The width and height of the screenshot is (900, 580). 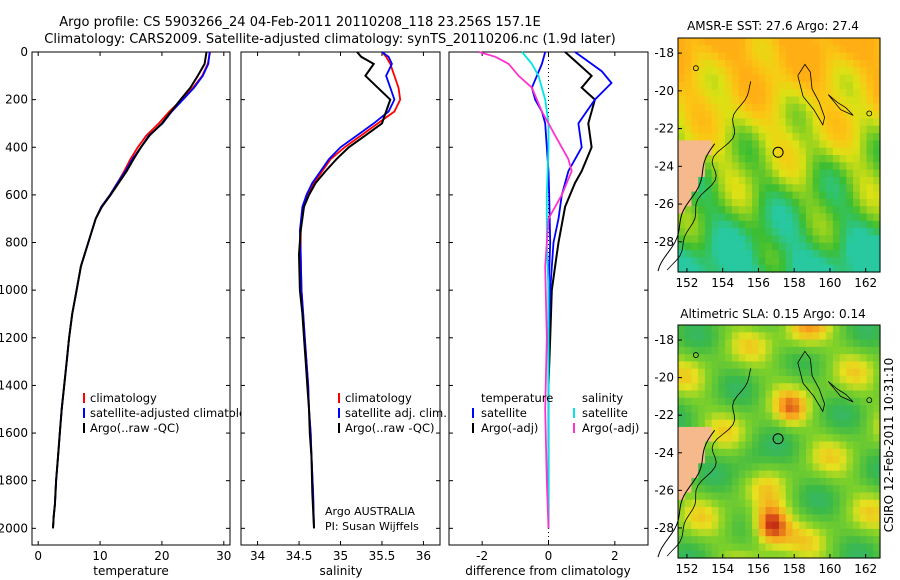 What do you see at coordinates (423, 556) in the screenshot?
I see `x-tick-label: 36` at bounding box center [423, 556].